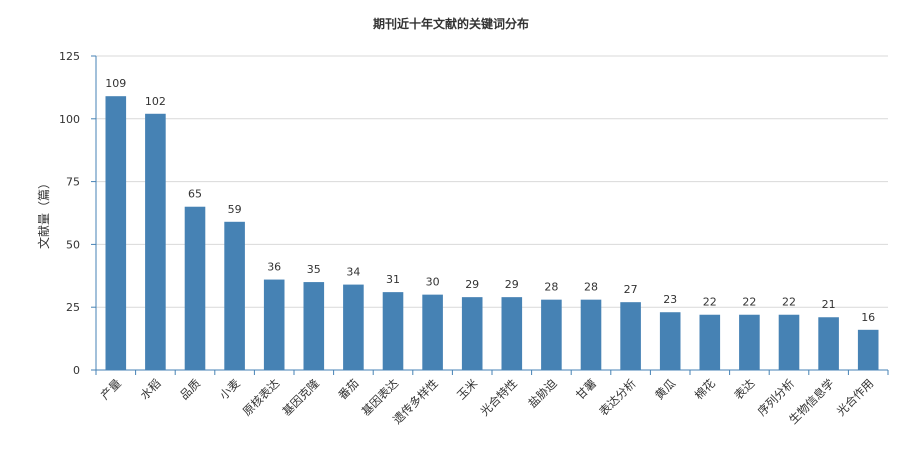  I want to click on y-tick-label: 100, so click(69, 119).